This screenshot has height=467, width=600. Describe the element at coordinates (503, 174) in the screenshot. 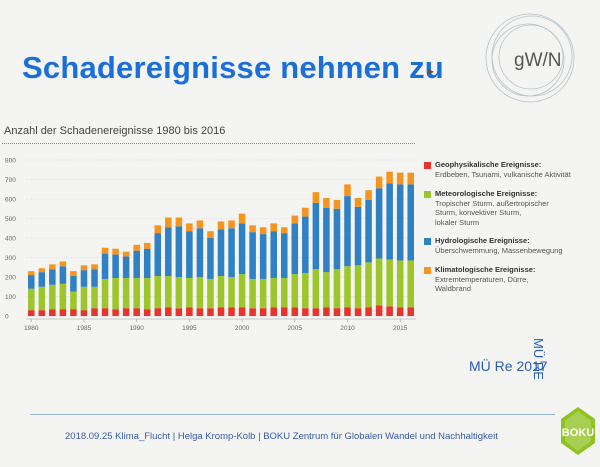

I see `legend-description: Erdbeben, Tsunami, vulkanische Aktivität` at that location.